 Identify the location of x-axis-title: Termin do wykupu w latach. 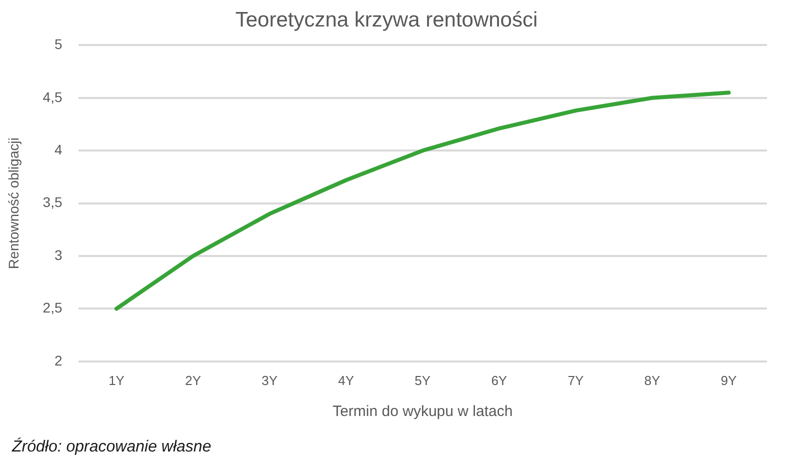
(422, 411).